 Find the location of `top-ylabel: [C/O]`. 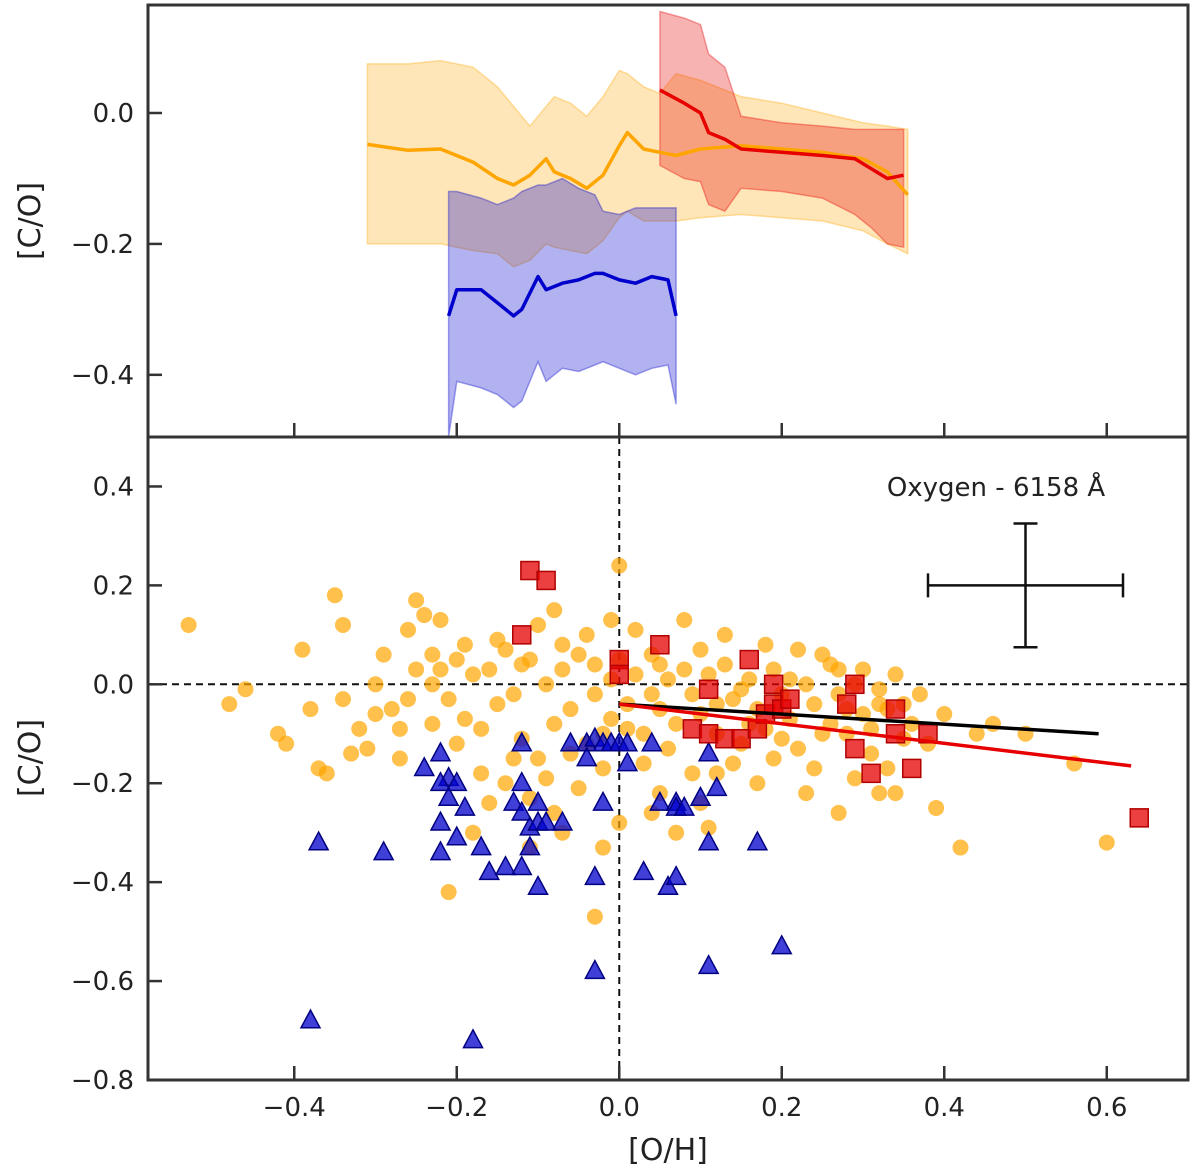

top-ylabel: [C/O] is located at coordinates (30, 221).